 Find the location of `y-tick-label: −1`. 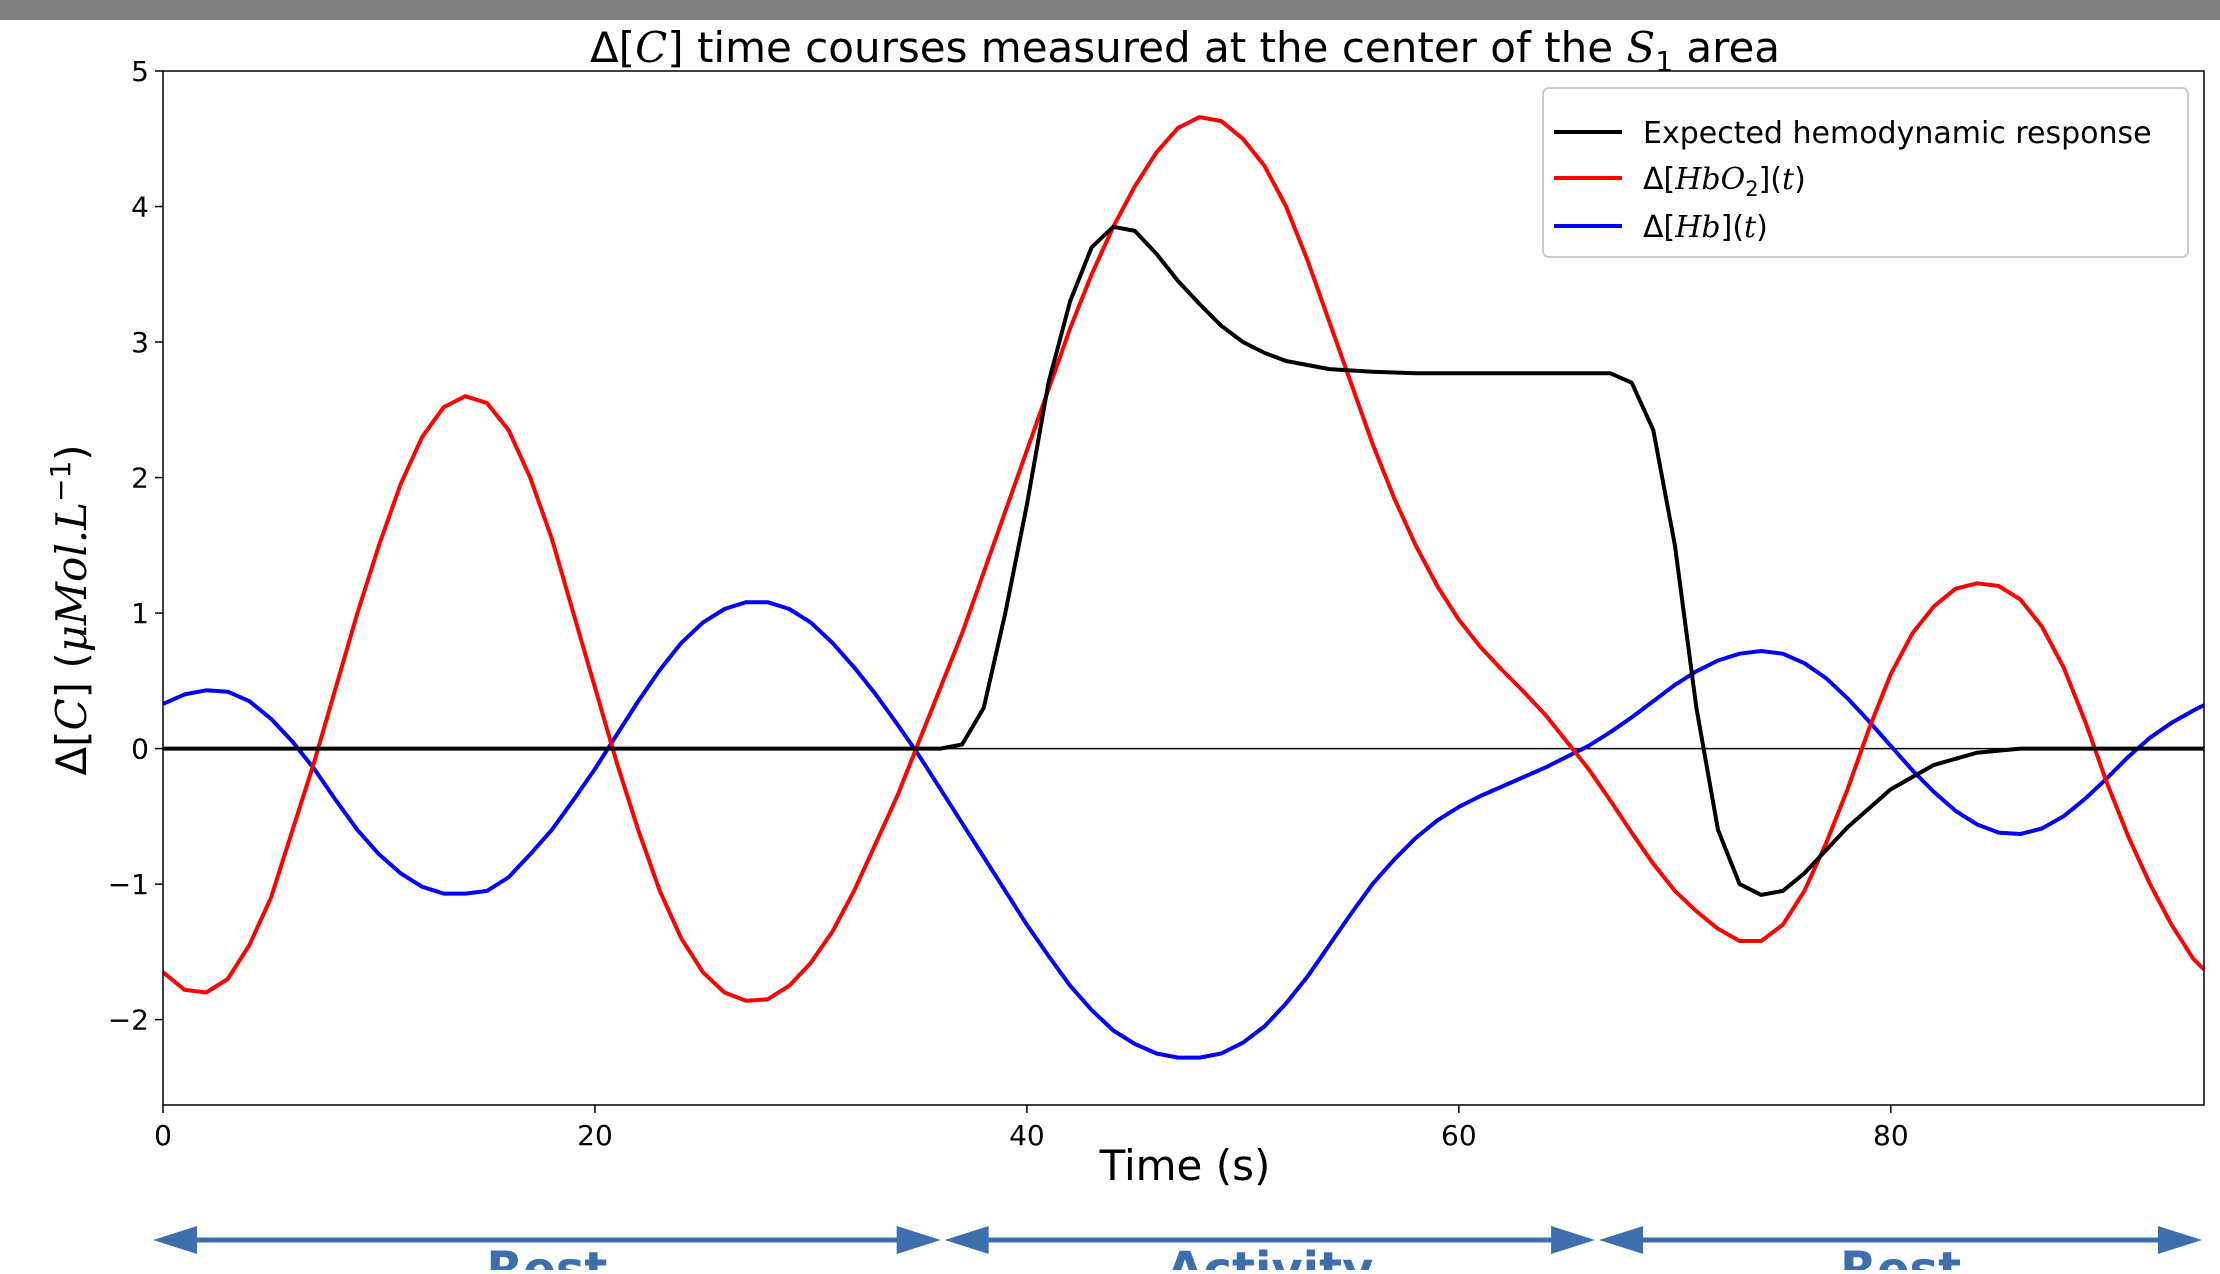

y-tick-label: −1 is located at coordinates (128, 884).